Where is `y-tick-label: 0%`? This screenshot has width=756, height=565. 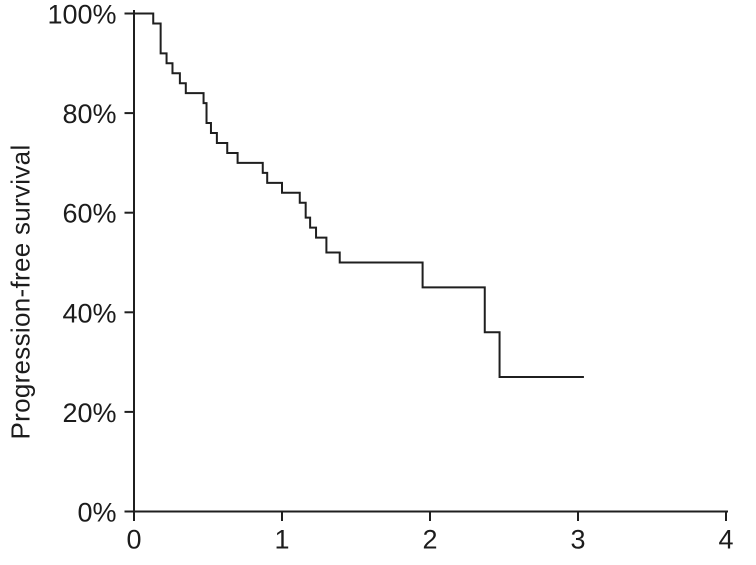
y-tick-label: 0% is located at coordinates (96, 513).